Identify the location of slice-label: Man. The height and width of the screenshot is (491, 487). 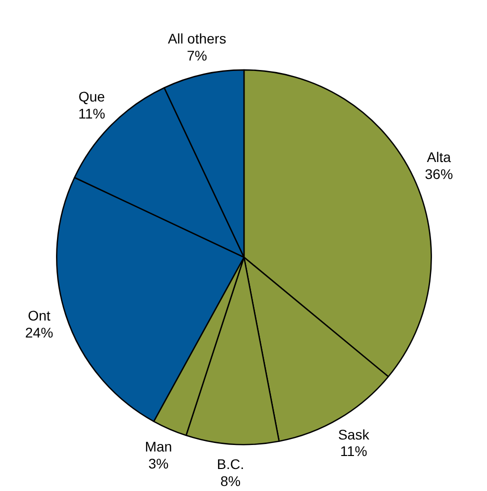
(158, 446).